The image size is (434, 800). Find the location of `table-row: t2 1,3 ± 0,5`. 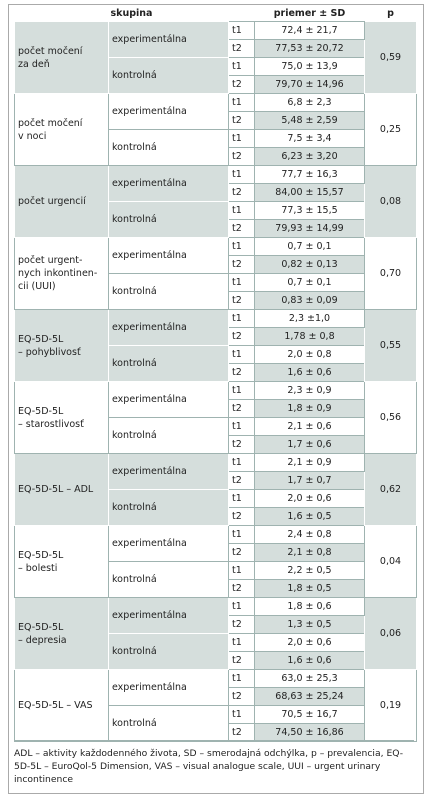

table-row: t2 1,3 ± 0,5 is located at coordinates (216, 624).